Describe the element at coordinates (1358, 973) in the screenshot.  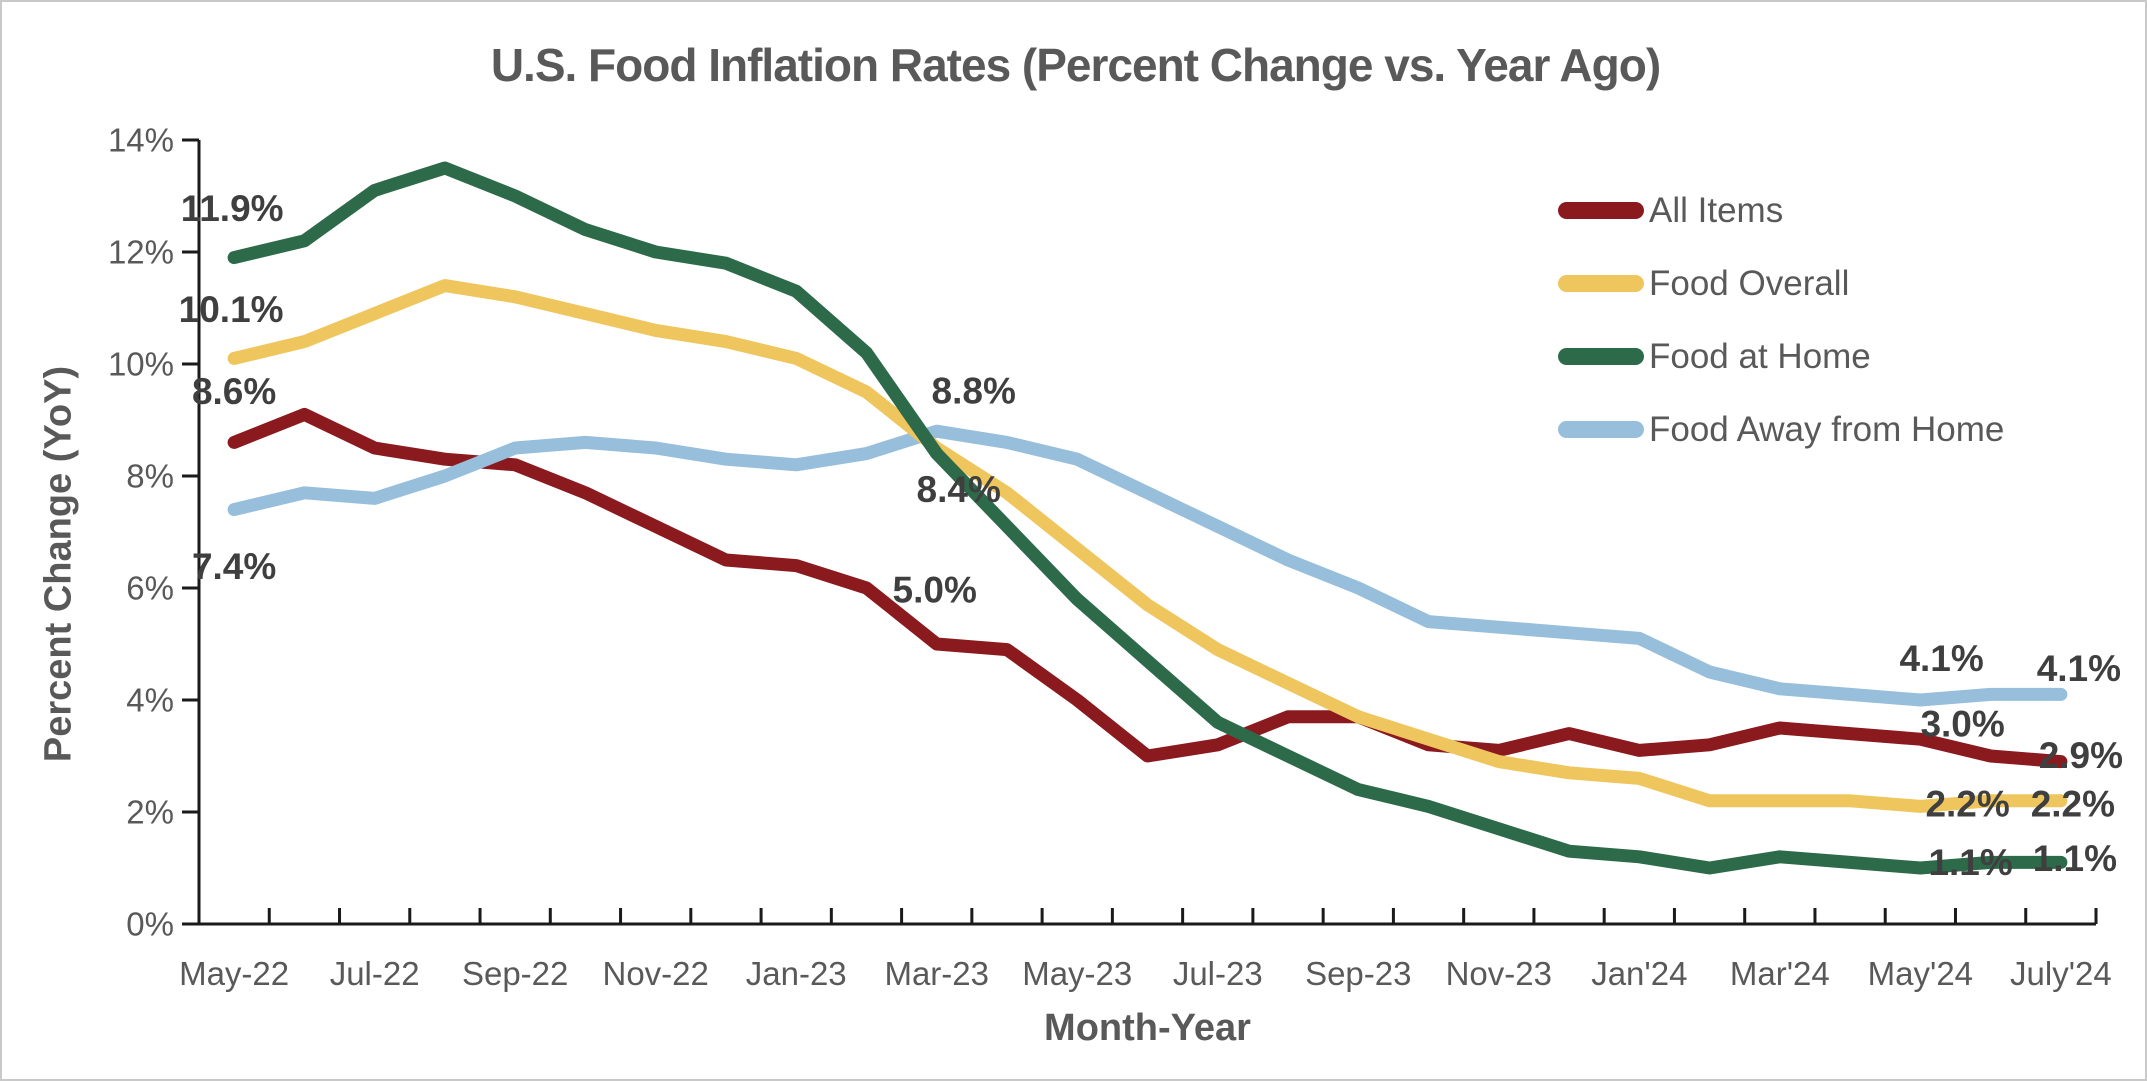
I see `x-tick-label: Sep-23` at that location.